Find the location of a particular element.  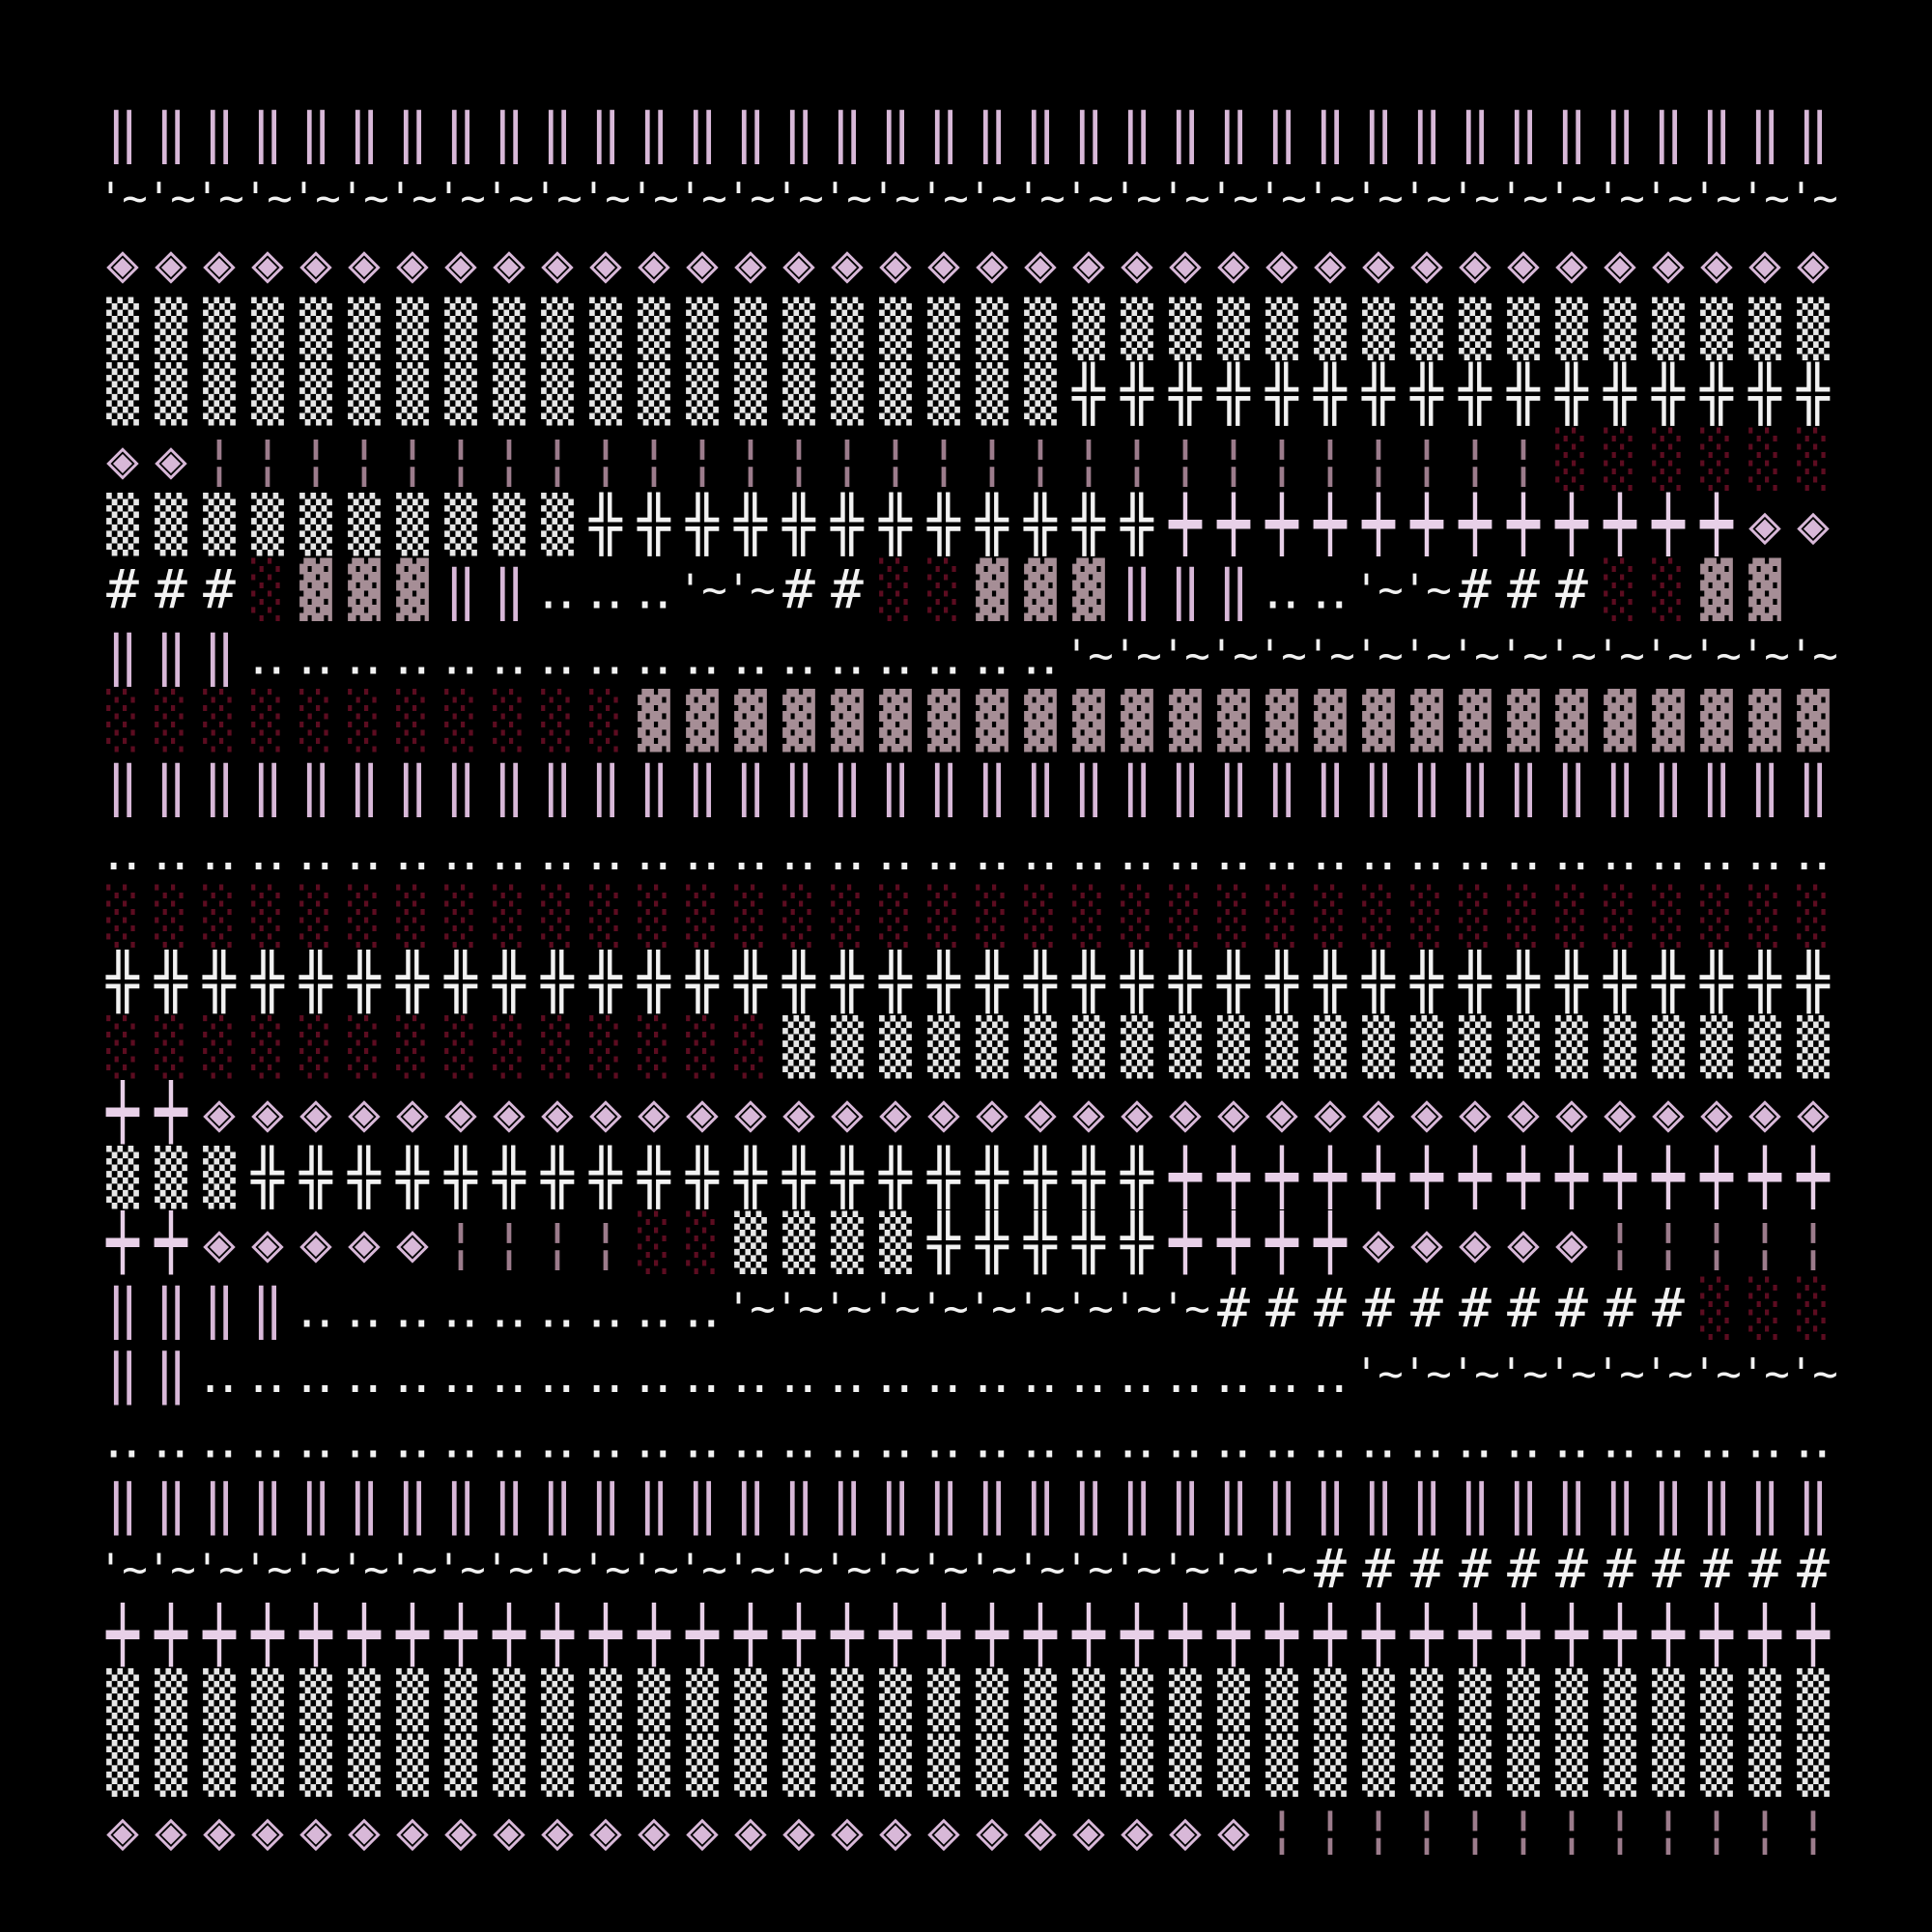

pattern-run: ‥‥‥‥‥‥‥‥‥‥‥‥‥‥‥‥‥ is located at coordinates (653, 655).